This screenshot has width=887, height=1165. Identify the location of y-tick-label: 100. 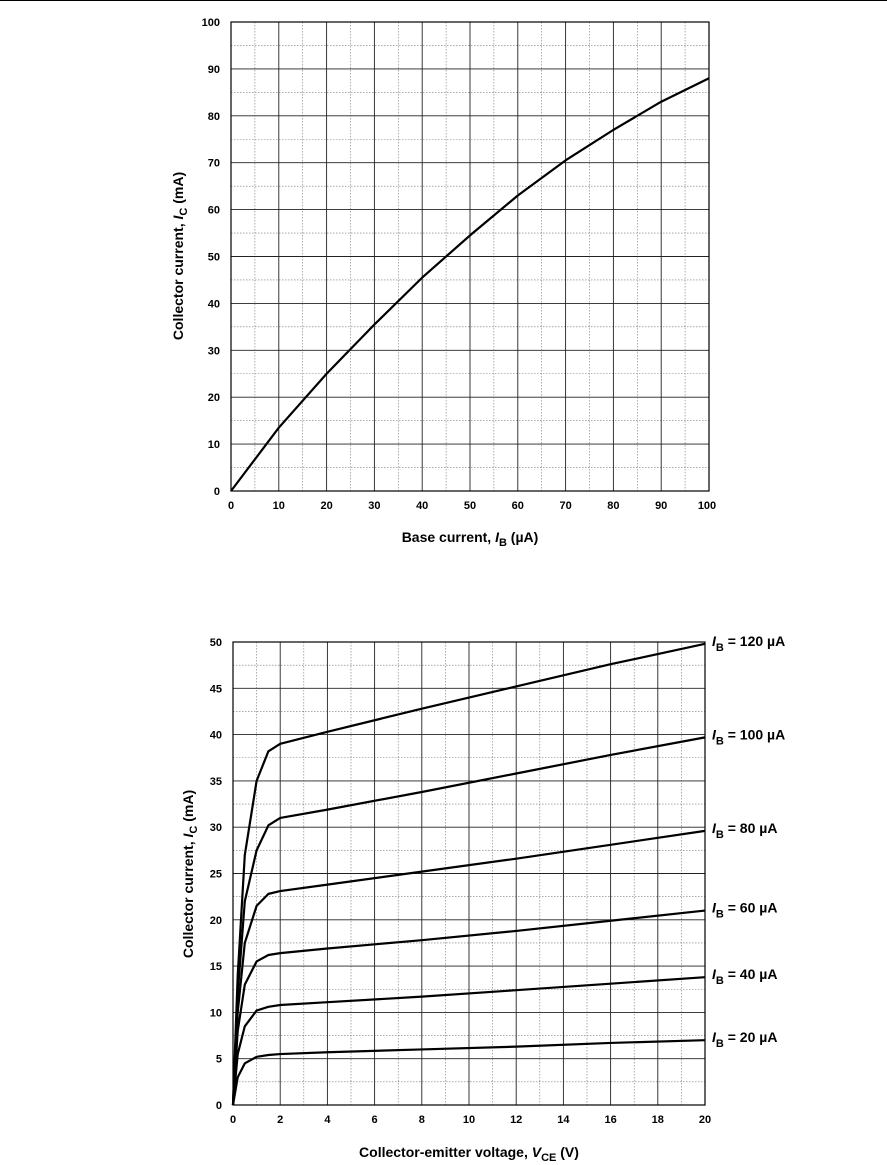
(211, 23).